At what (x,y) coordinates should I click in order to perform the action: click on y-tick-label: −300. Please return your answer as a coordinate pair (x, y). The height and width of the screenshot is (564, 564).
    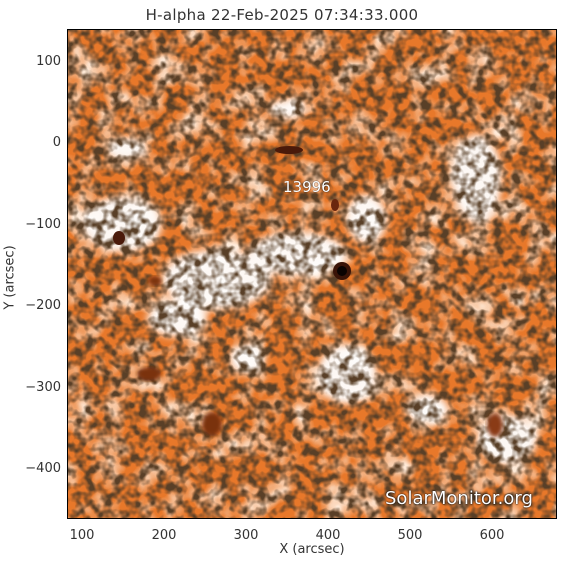
    Looking at the image, I should click on (43, 387).